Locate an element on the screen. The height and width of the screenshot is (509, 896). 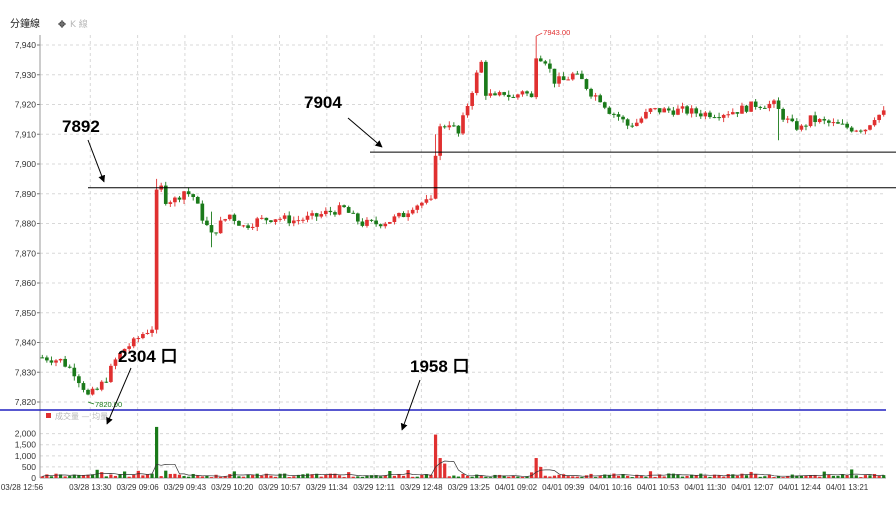
time-tick-label: 04/01 12:44 is located at coordinates (800, 487).